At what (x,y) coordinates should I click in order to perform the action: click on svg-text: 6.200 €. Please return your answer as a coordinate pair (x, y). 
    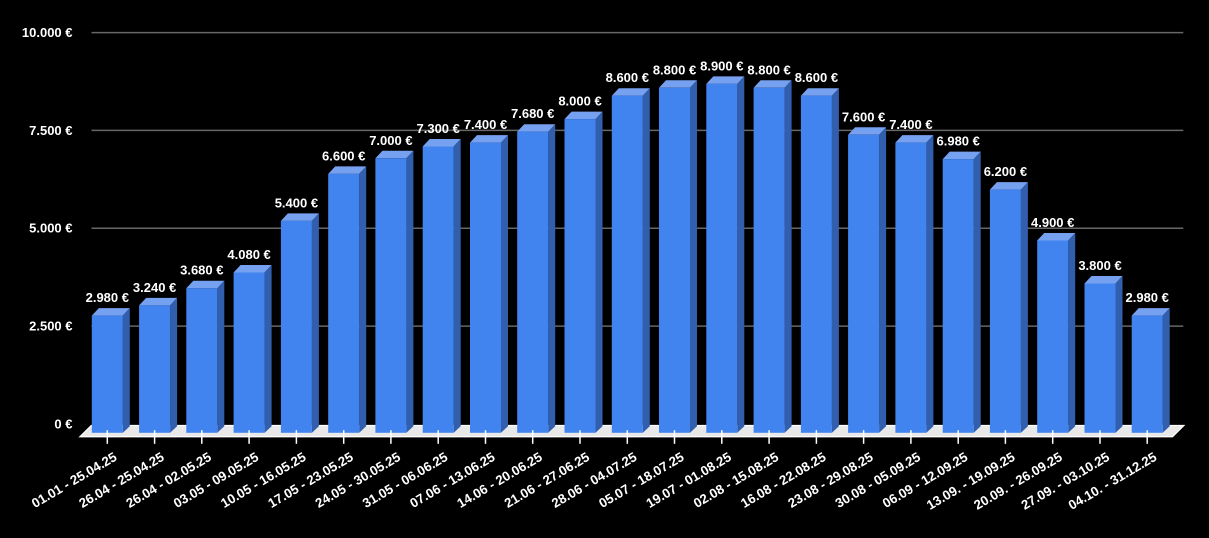
    Looking at the image, I should click on (1005, 171).